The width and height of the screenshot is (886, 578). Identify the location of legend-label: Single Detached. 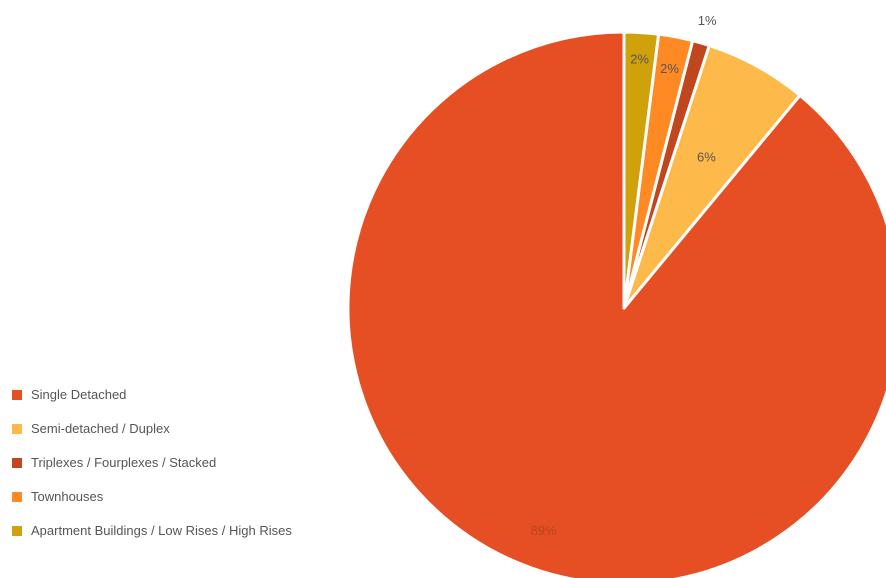
(79, 394).